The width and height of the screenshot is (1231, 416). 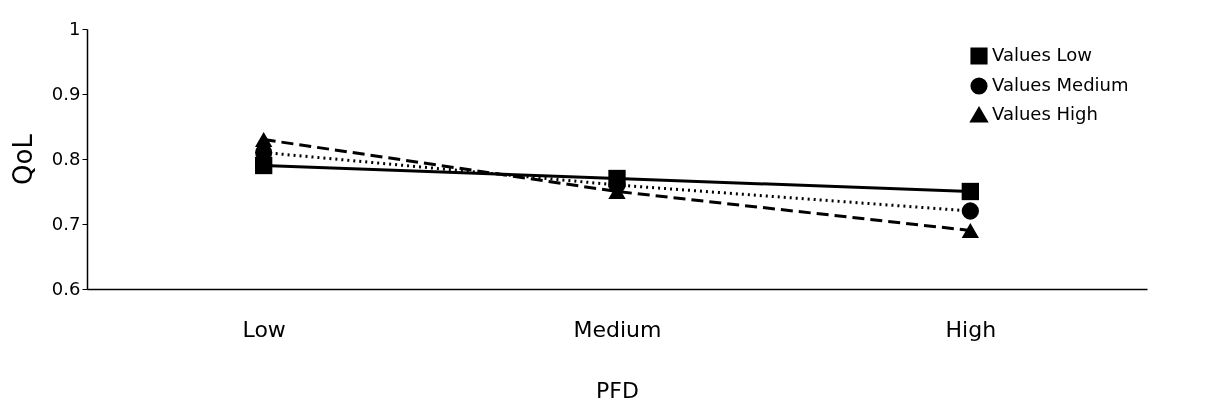 What do you see at coordinates (1060, 84) in the screenshot?
I see `legend-label: Values Medium` at bounding box center [1060, 84].